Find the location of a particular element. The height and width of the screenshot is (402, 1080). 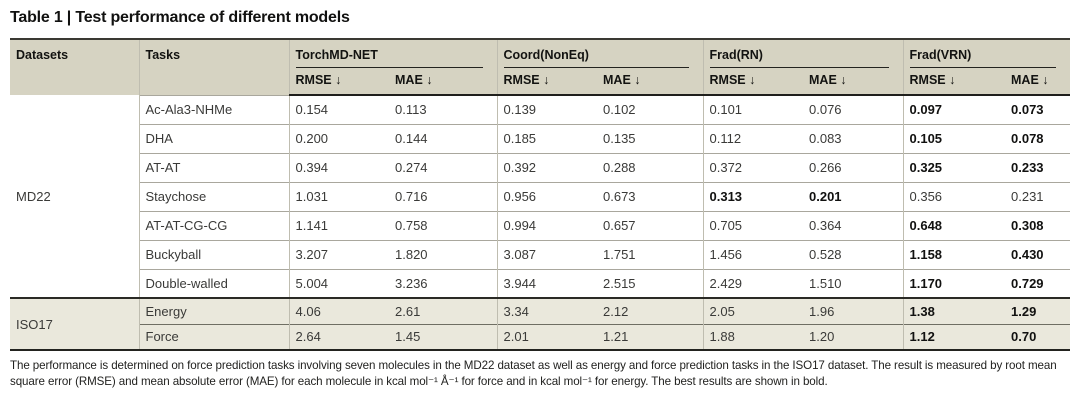

value-cell: 0.758 is located at coordinates (443, 225).